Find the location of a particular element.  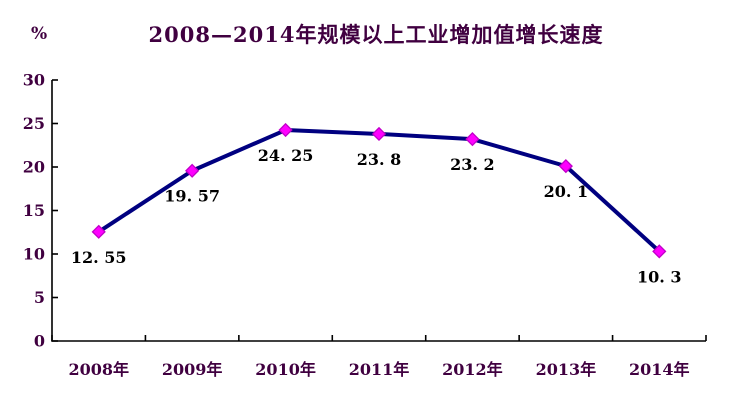

x-axis-label: 2011年 is located at coordinates (379, 369).